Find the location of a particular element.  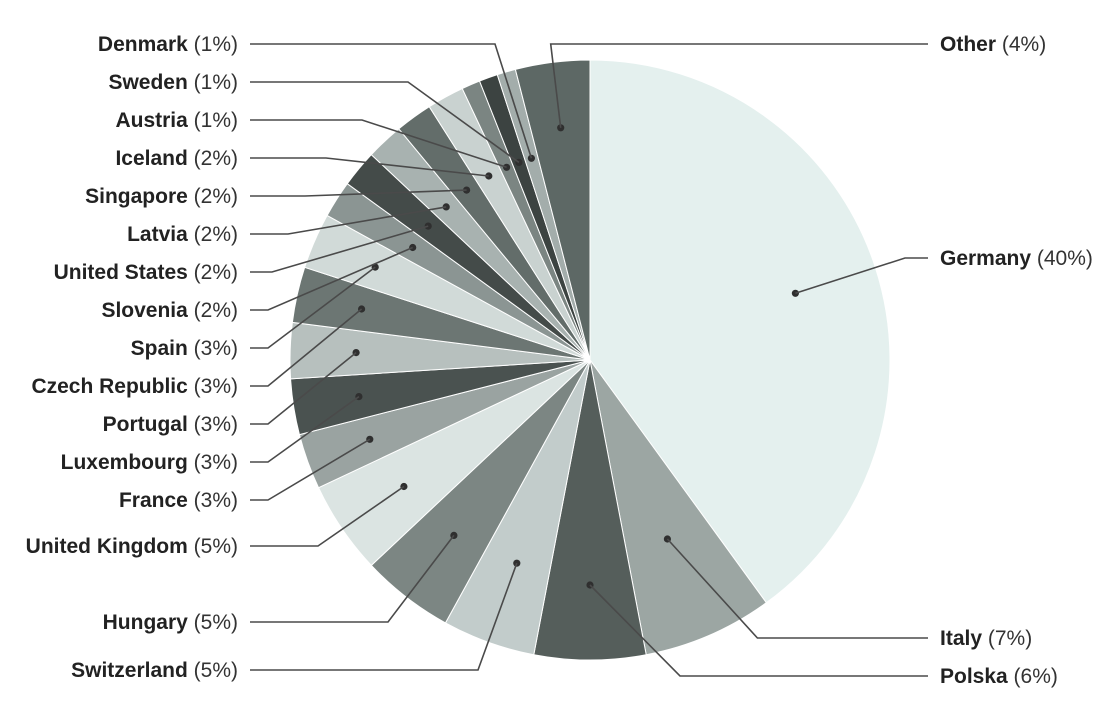

slice-label-sweden: Sweden (1%) is located at coordinates (173, 82).